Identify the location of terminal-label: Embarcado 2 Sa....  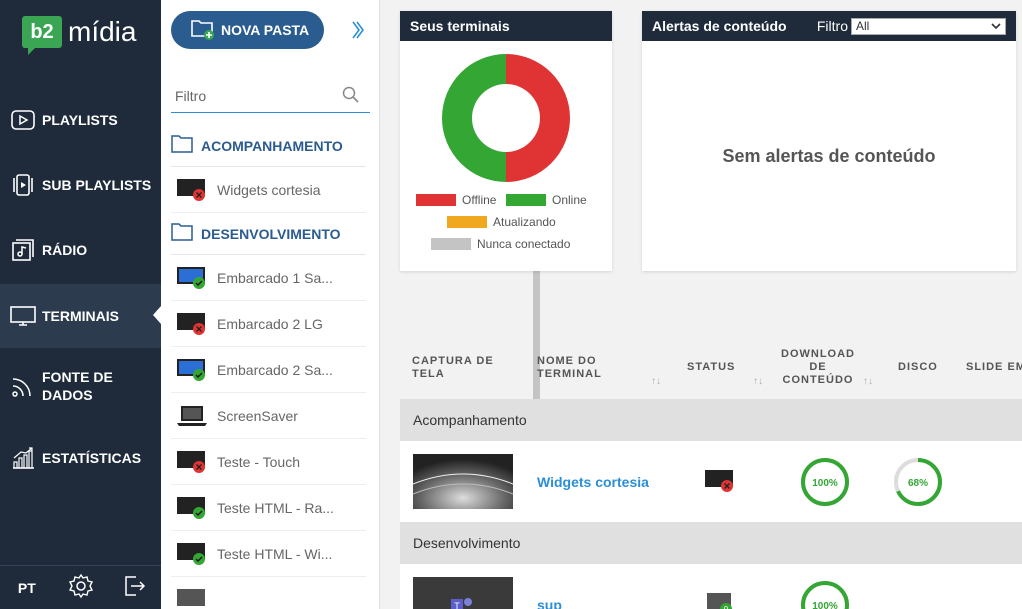
(275, 369).